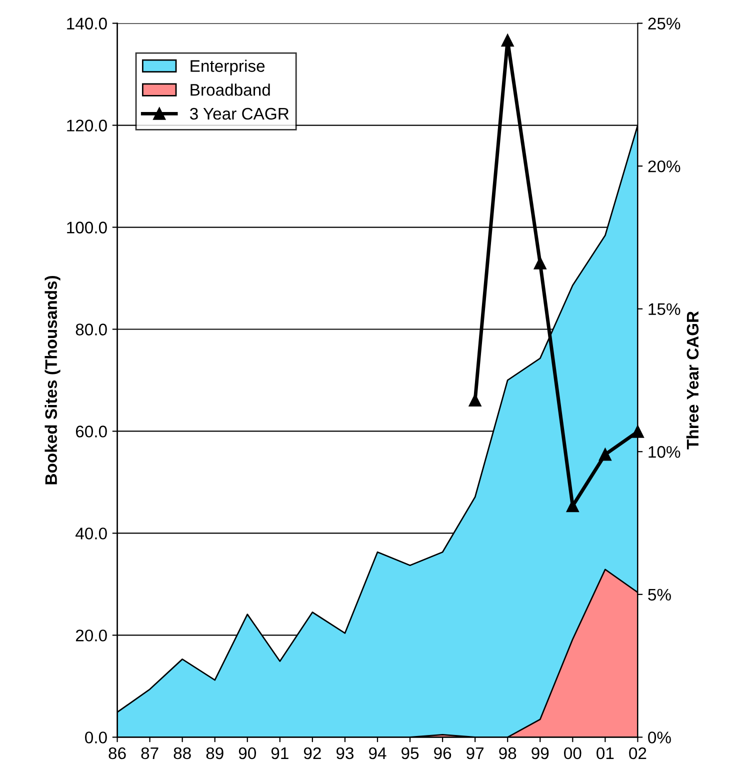  Describe the element at coordinates (637, 753) in the screenshot. I see `x-tick-label: 02` at that location.